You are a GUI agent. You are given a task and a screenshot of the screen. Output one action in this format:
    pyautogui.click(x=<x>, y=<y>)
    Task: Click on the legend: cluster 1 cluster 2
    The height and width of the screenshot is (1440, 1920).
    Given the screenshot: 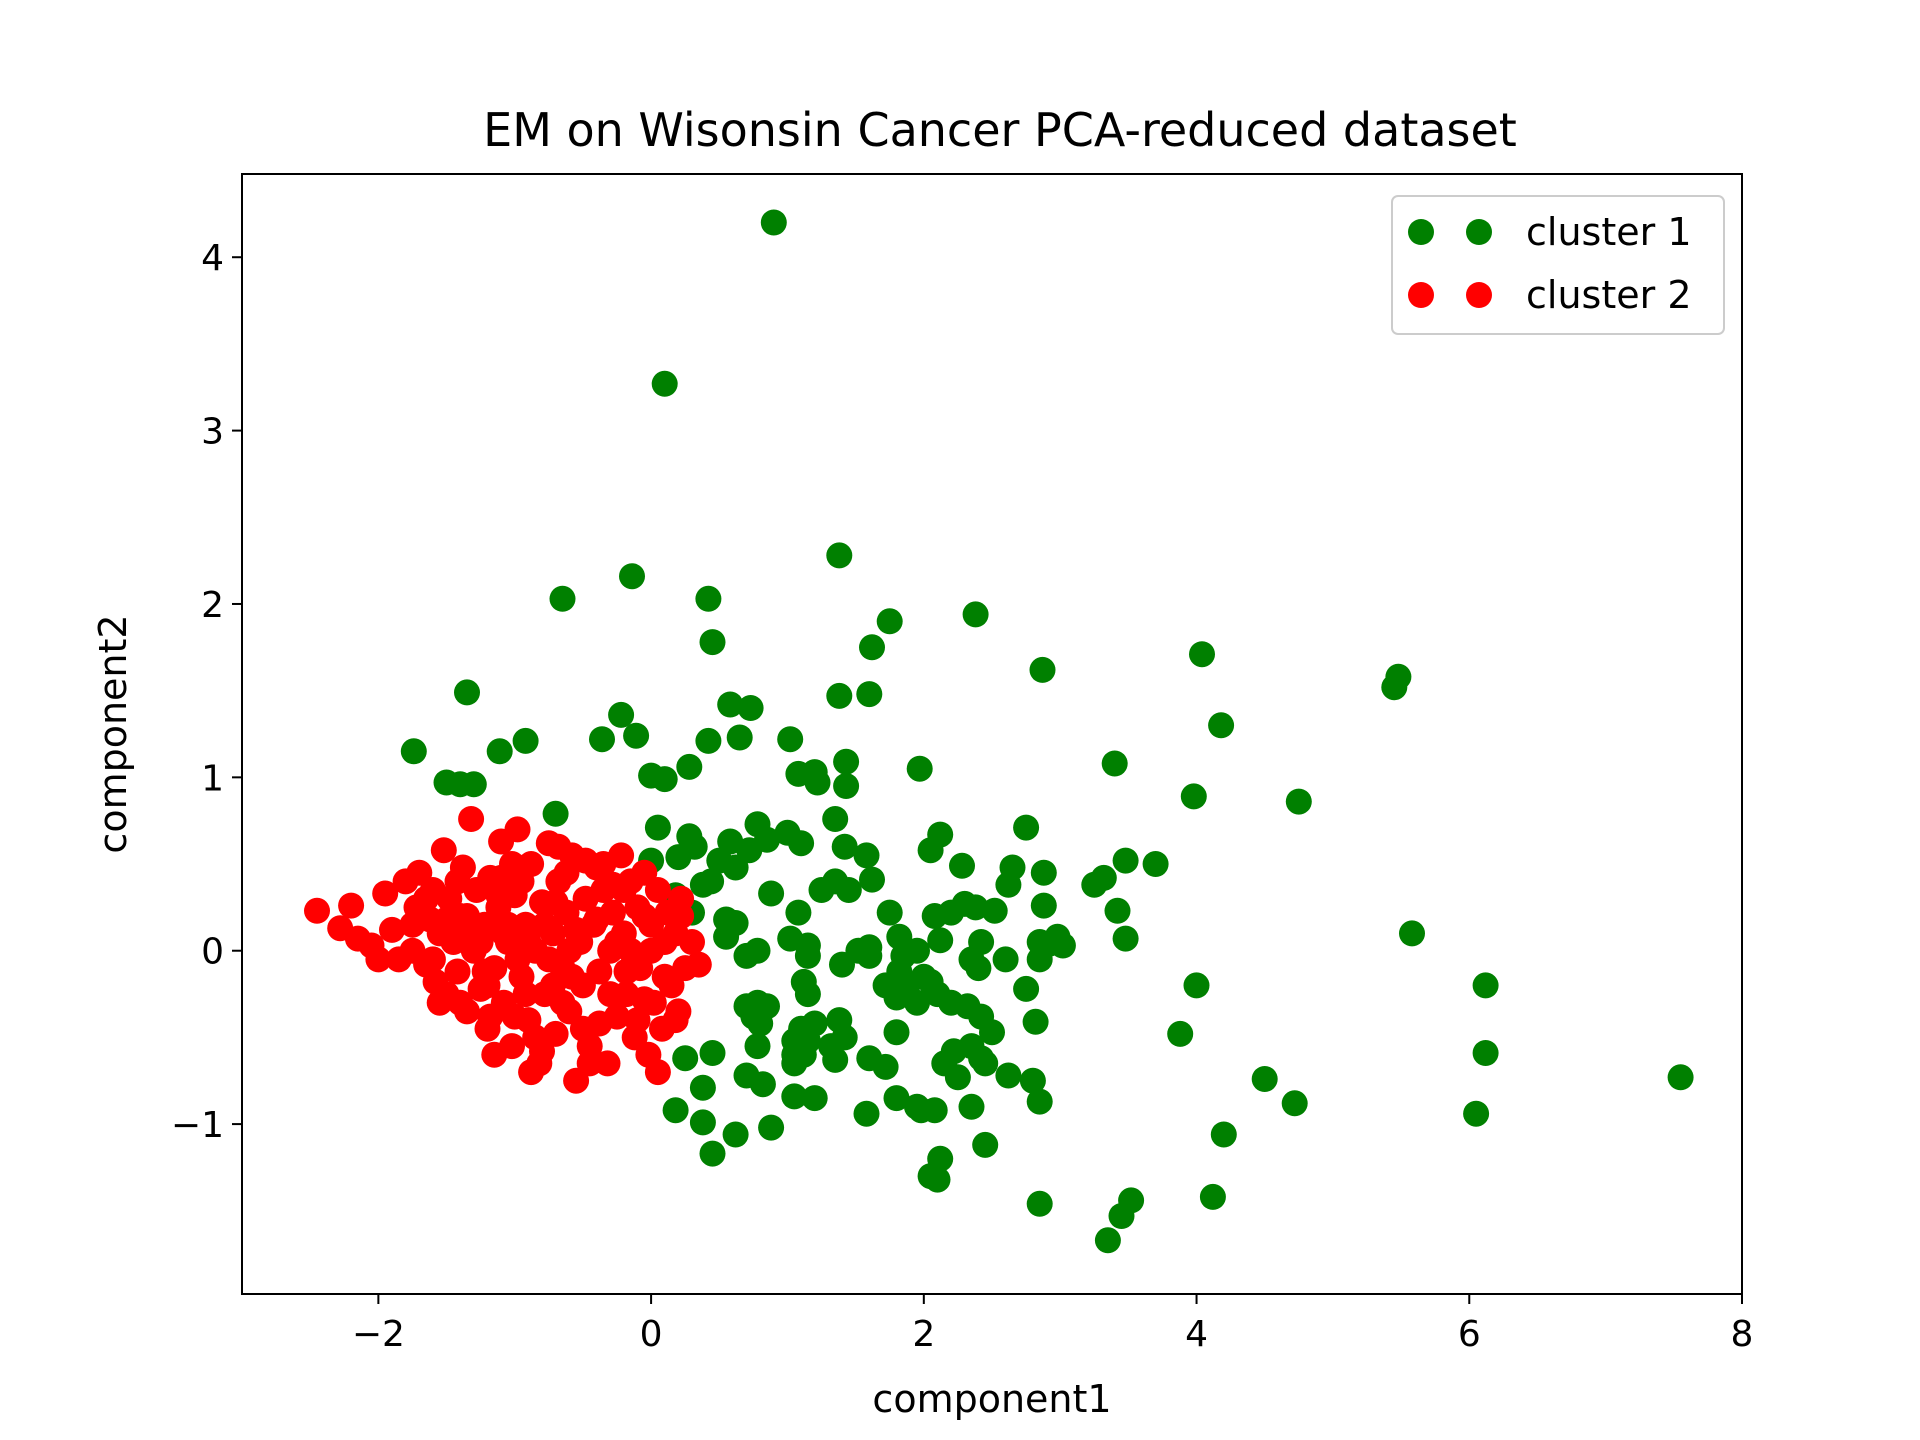 What is the action you would take?
    pyautogui.click(x=1558, y=265)
    